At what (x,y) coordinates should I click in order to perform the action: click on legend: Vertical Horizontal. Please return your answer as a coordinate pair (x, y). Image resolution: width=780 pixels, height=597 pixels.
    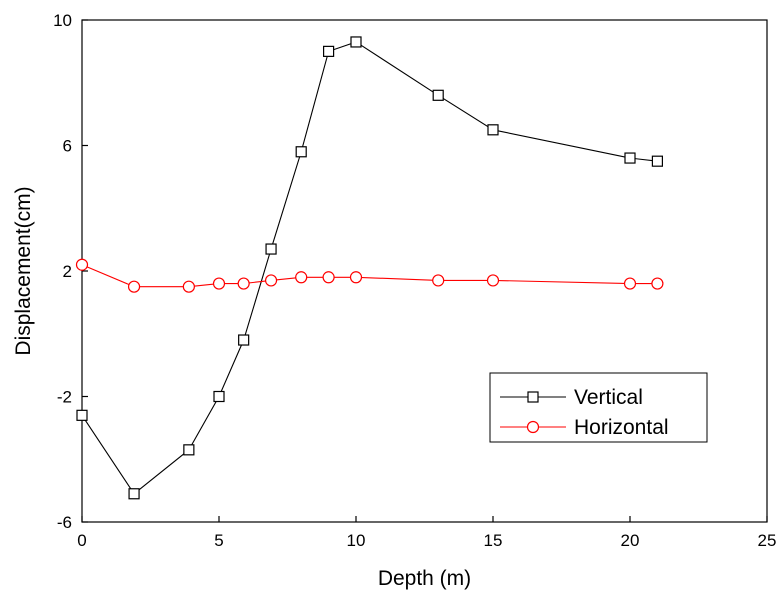
    Looking at the image, I should click on (598, 407).